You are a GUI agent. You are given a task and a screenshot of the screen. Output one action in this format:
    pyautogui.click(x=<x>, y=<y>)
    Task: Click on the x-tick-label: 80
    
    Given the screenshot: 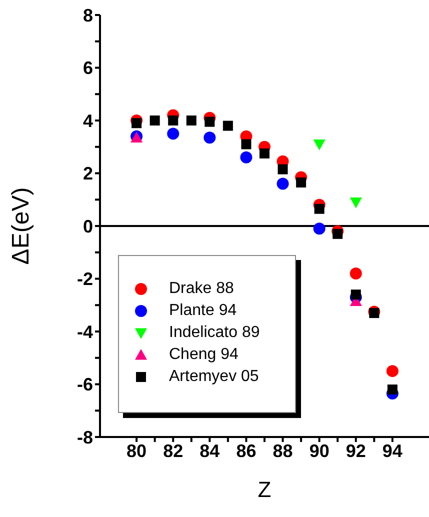 What is the action you would take?
    pyautogui.click(x=136, y=450)
    